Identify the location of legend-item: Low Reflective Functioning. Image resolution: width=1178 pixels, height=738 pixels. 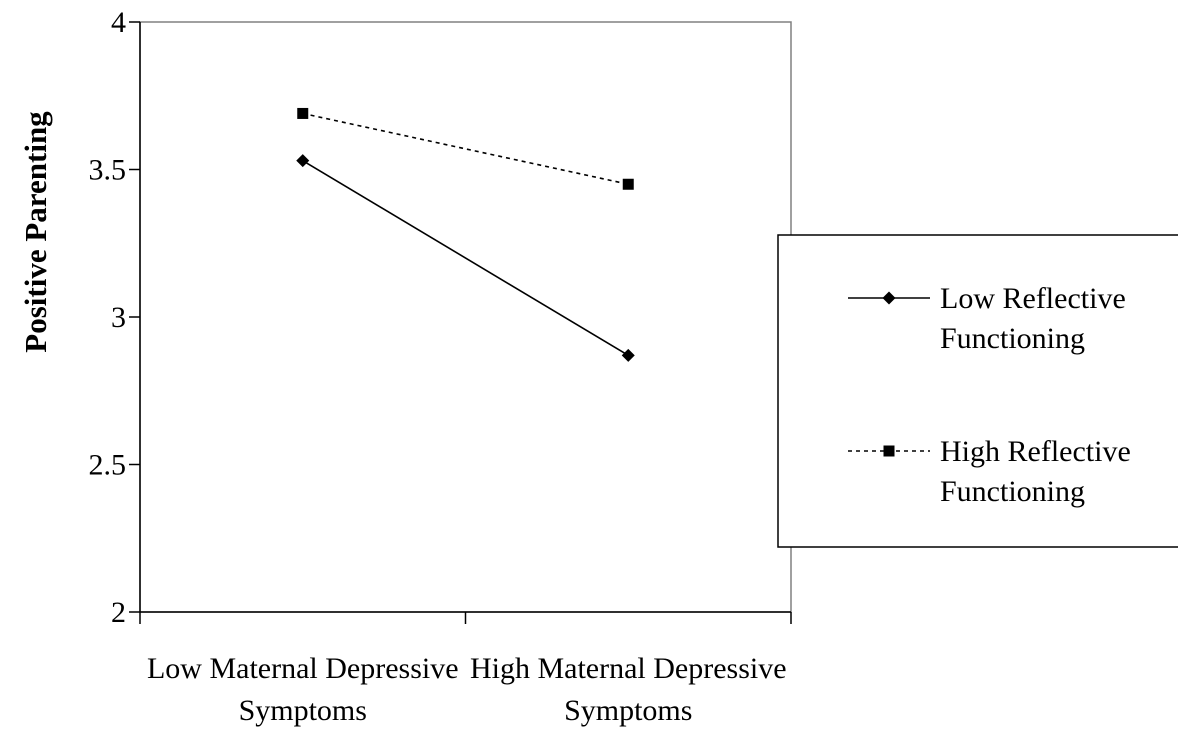
(987, 318).